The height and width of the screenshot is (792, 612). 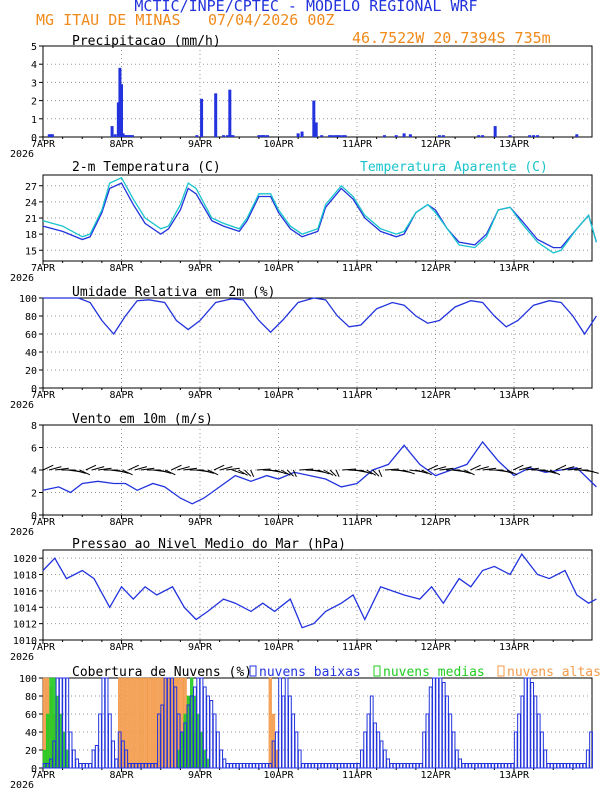 What do you see at coordinates (25, 559) in the screenshot?
I see `y-tick-label: 1020` at bounding box center [25, 559].